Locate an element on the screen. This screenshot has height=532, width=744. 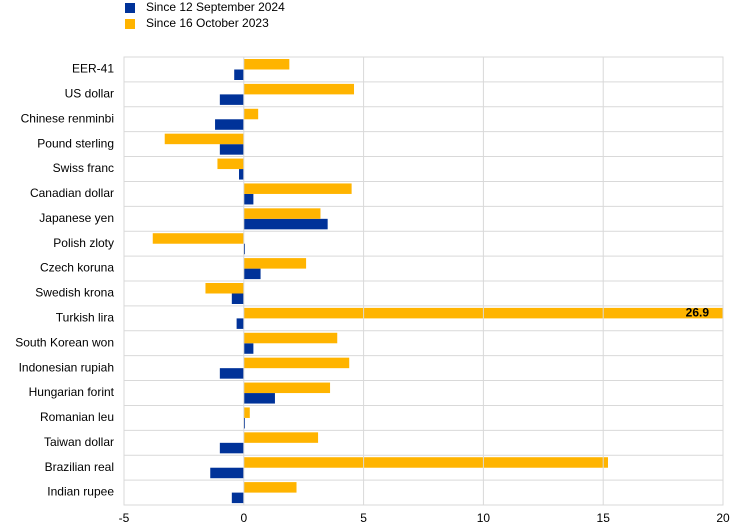
value-label: 26.9 is located at coordinates (698, 312).